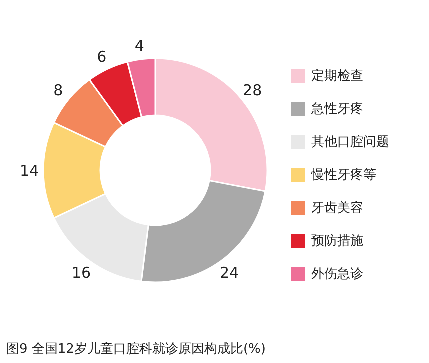  Describe the element at coordinates (139, 45) in the screenshot. I see `data-label: 4` at that location.